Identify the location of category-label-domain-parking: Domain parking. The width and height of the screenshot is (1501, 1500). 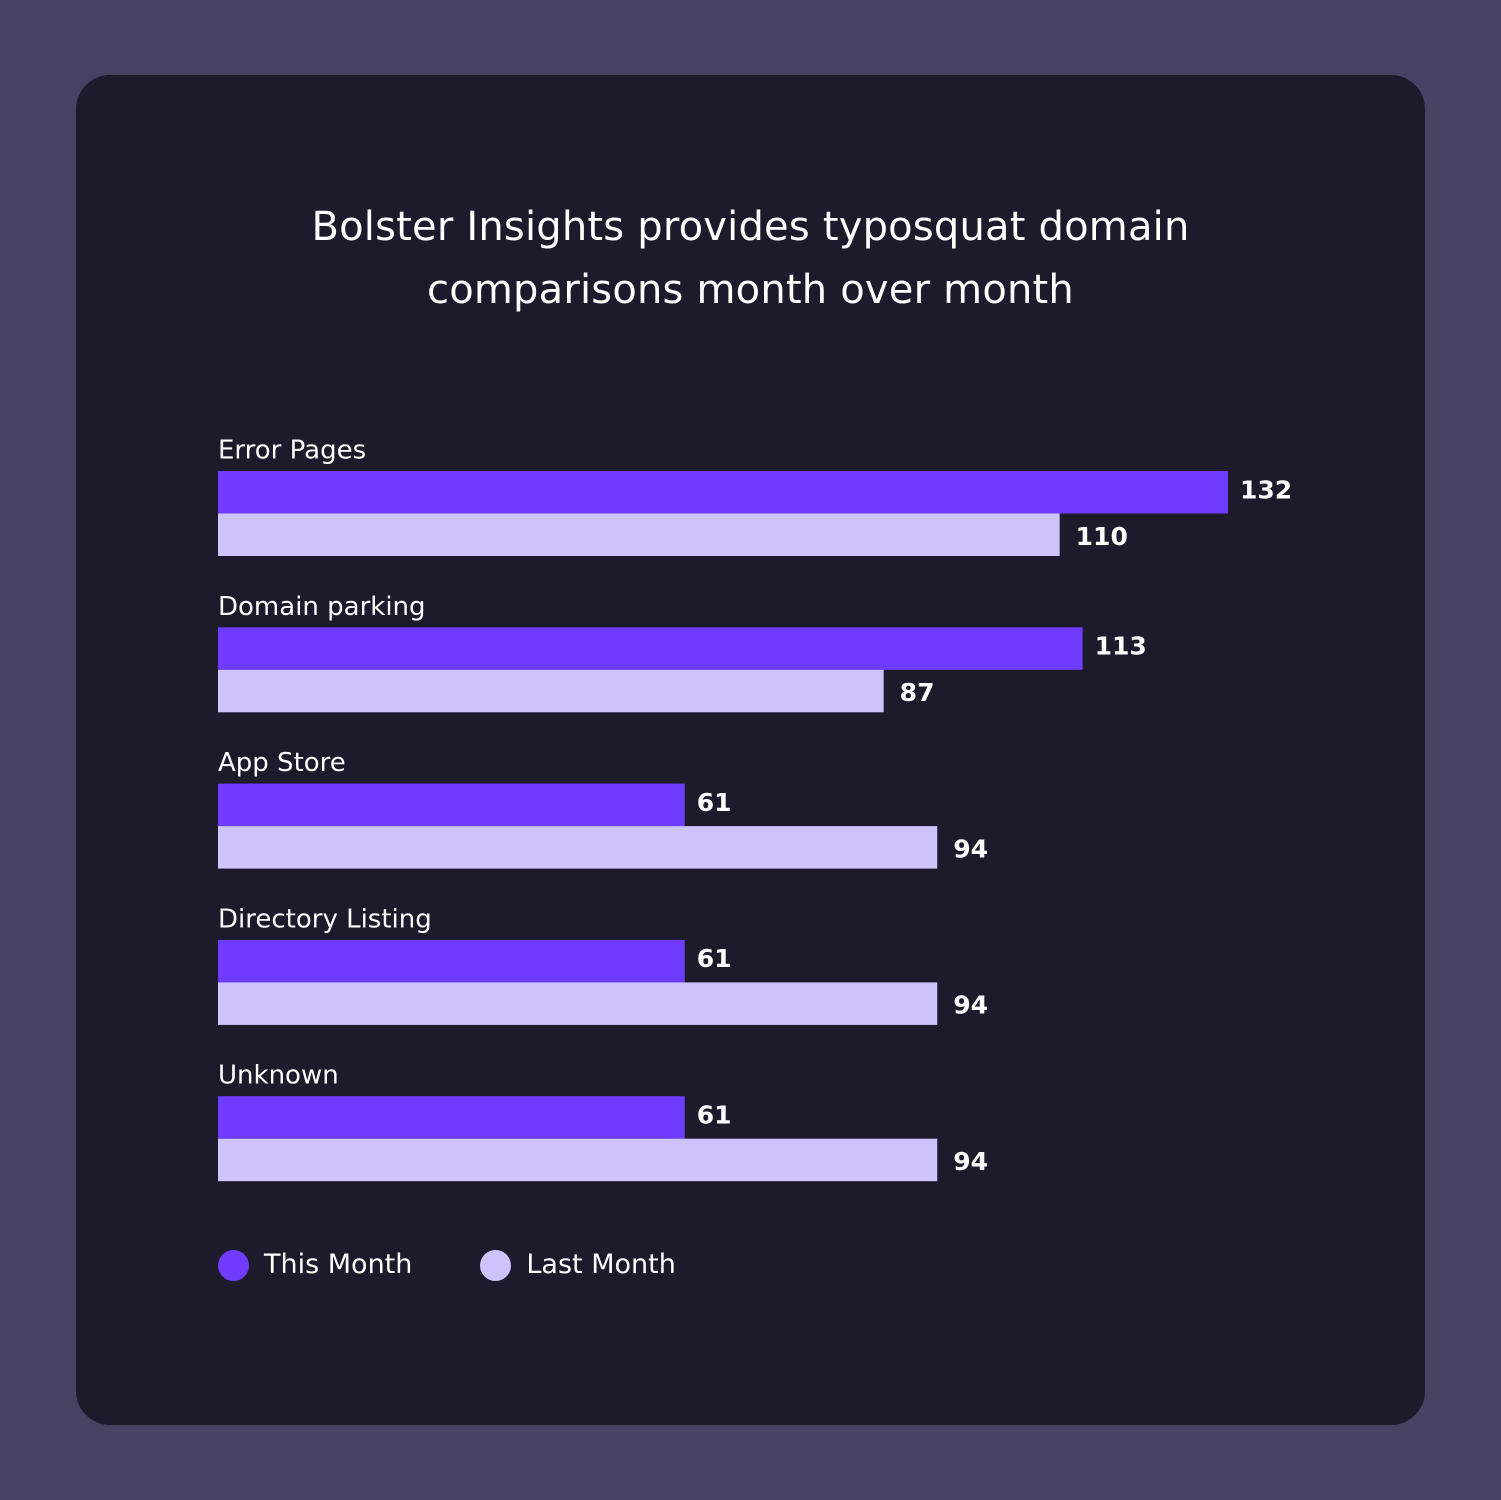
(322, 607).